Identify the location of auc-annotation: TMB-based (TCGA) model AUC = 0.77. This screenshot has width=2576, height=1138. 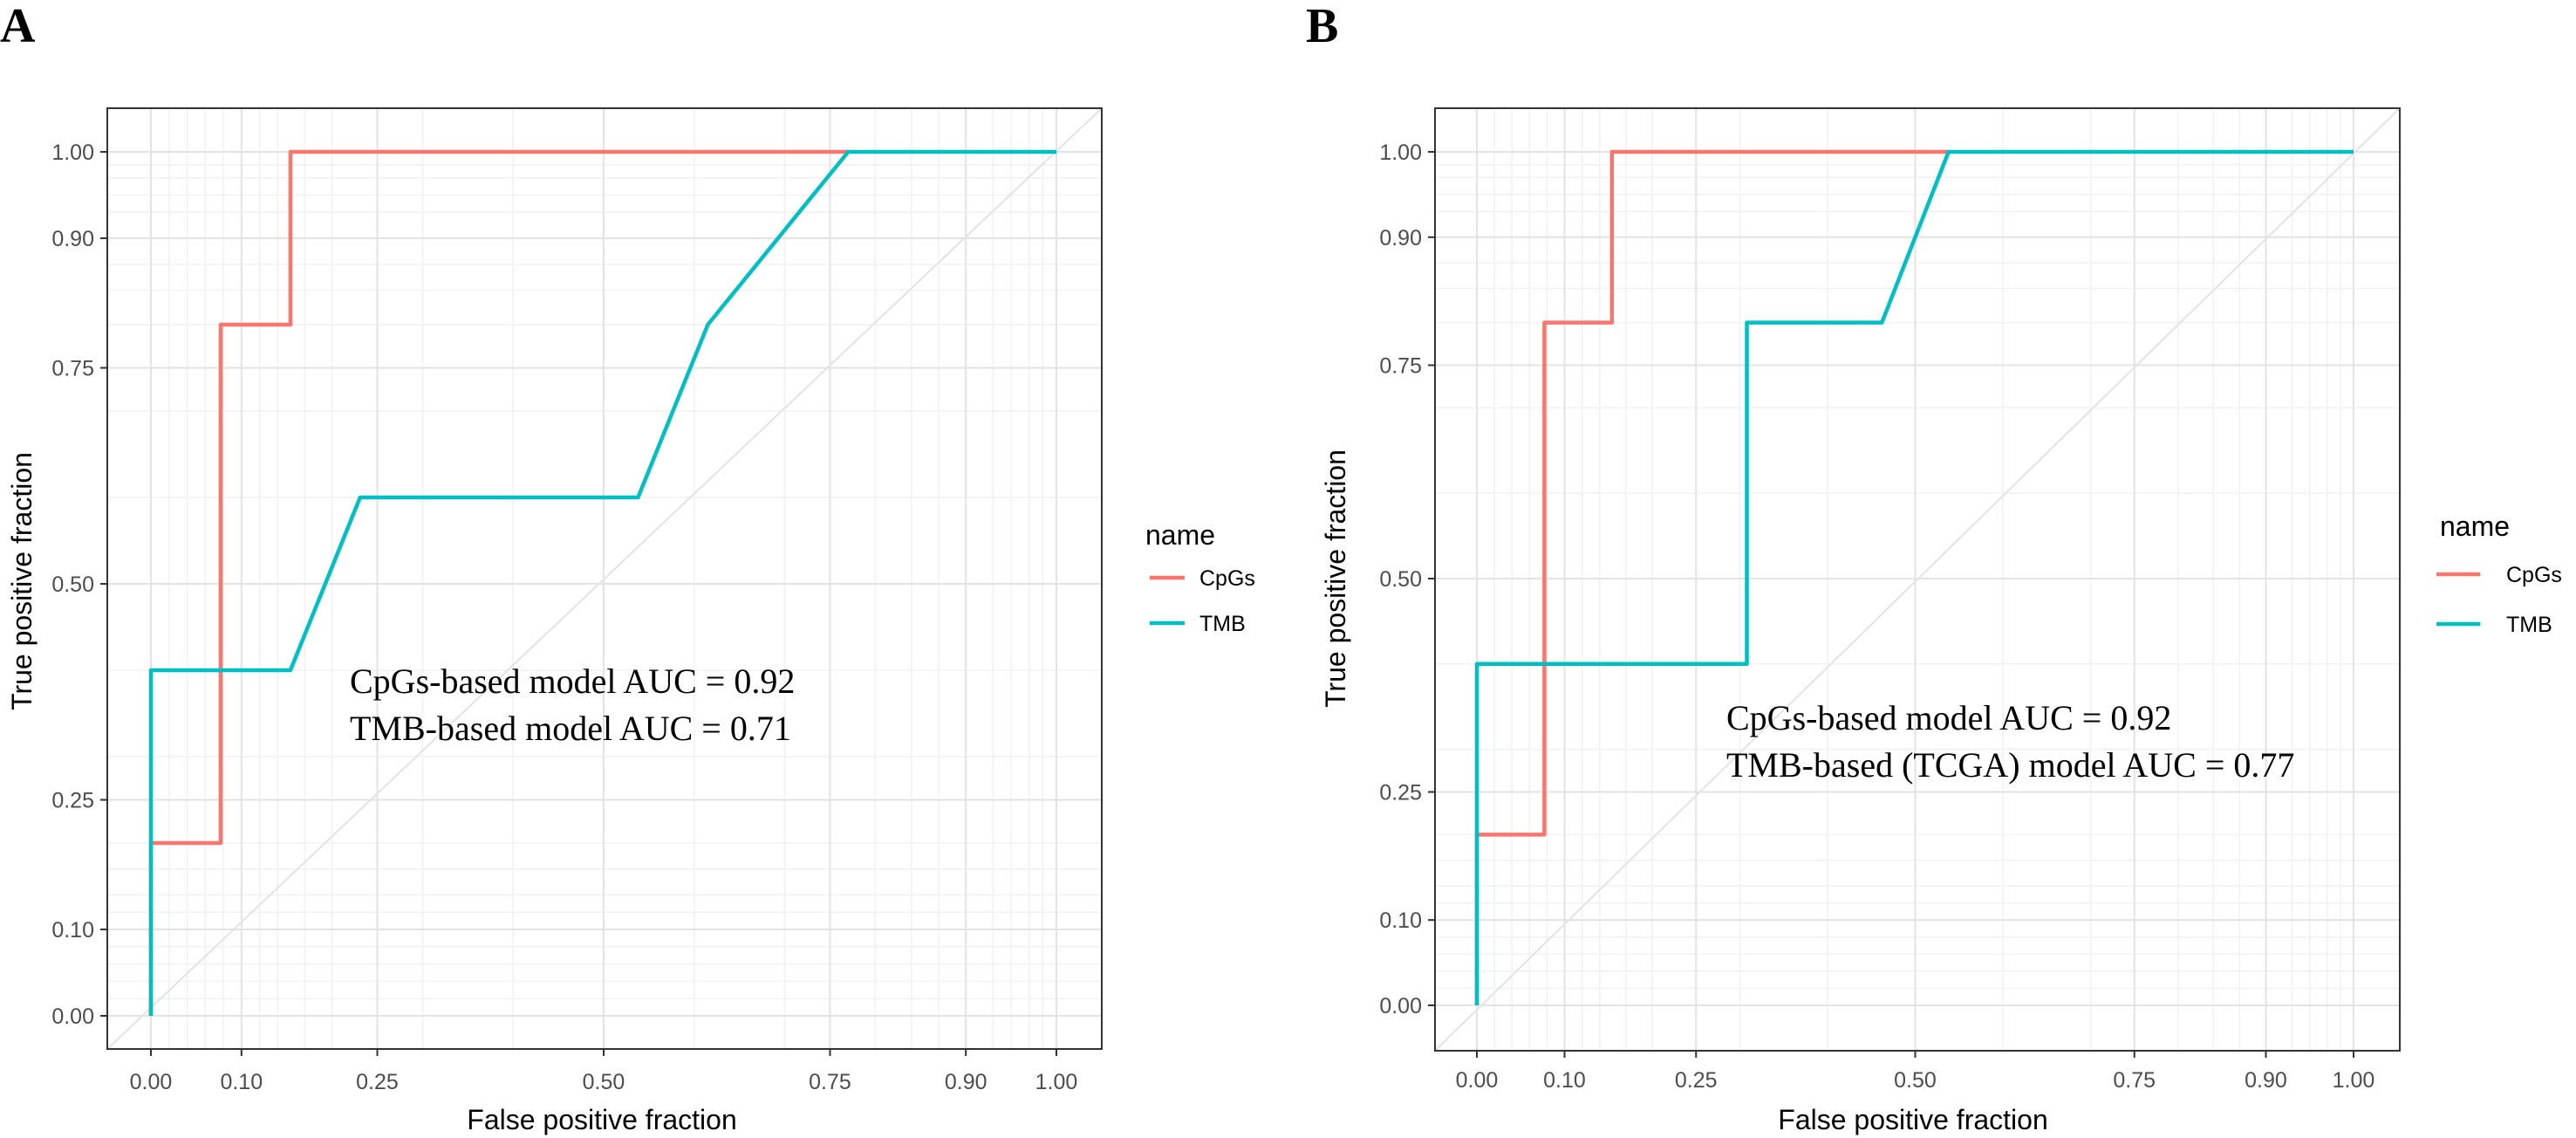
(2010, 765).